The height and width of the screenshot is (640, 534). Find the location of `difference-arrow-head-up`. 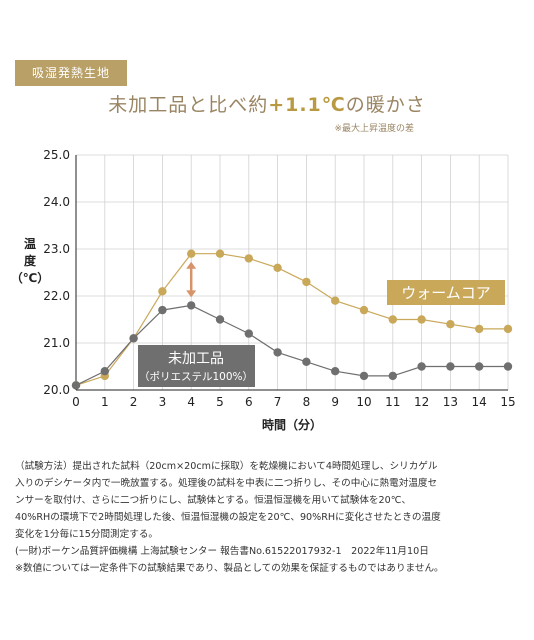

difference-arrow-head-up is located at coordinates (191, 265).